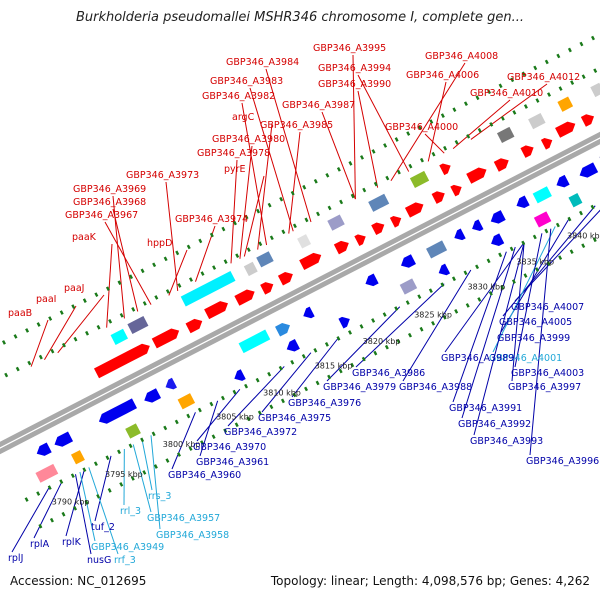 Image resolution: width=600 pixels, height=600 pixels. Describe the element at coordinates (487, 287) in the screenshot. I see `kbp-label: 3830 kbp` at that location.